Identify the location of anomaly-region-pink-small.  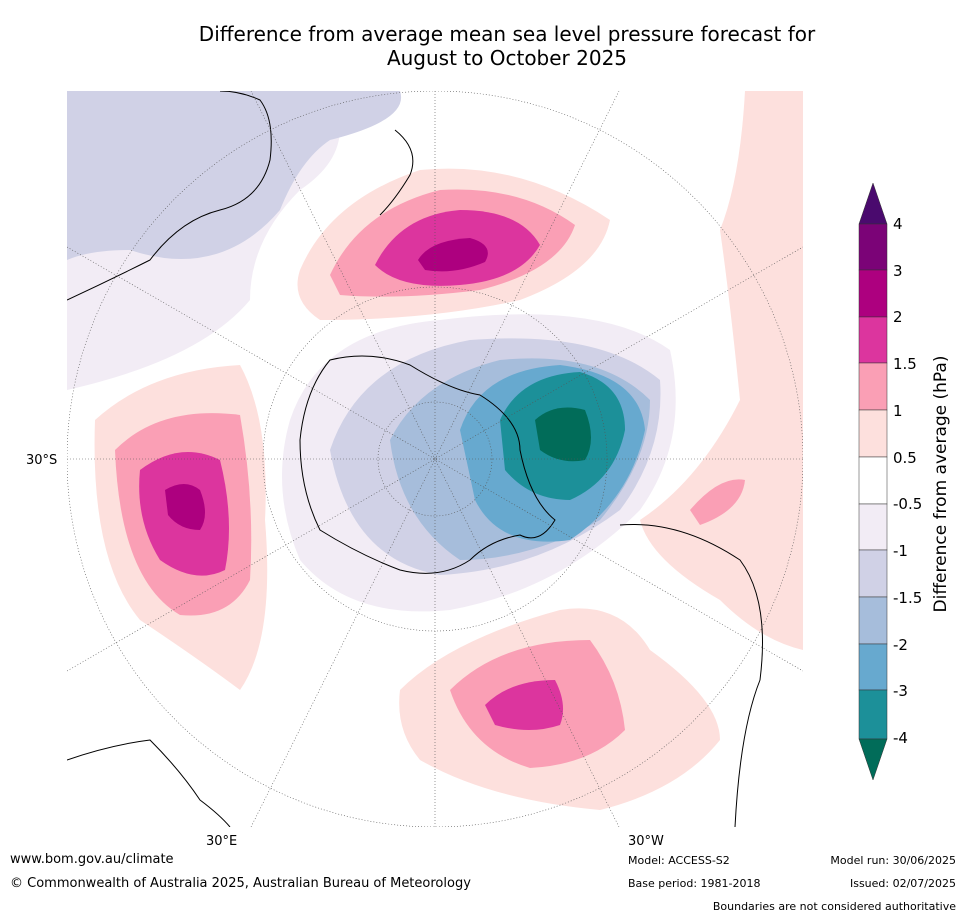
(717, 502).